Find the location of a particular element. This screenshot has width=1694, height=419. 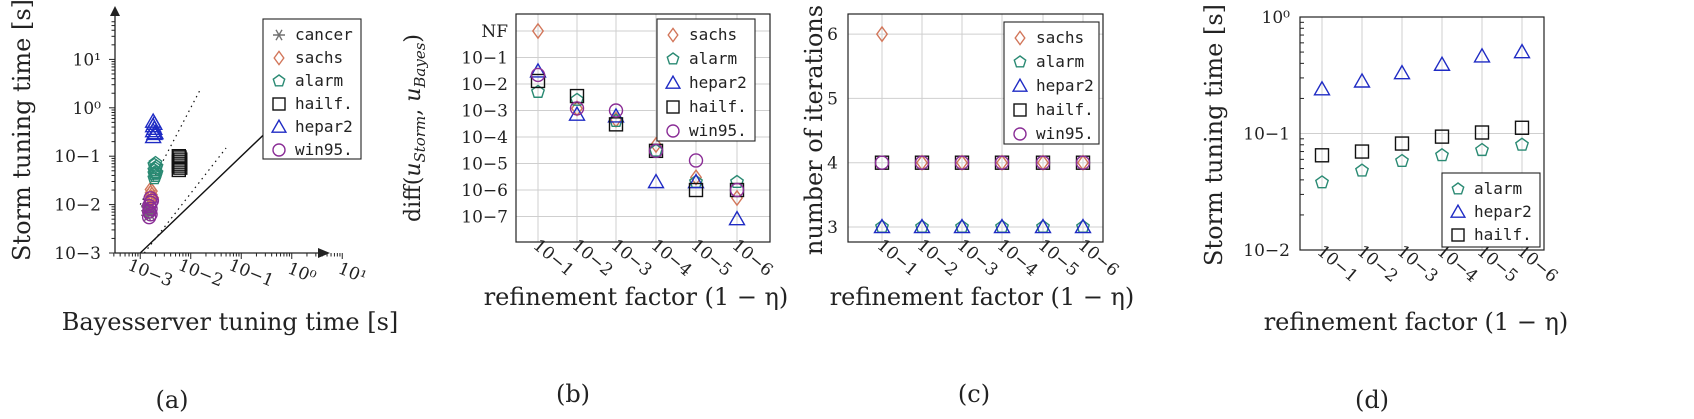

panel-b-caption: (b) is located at coordinates (573, 394).